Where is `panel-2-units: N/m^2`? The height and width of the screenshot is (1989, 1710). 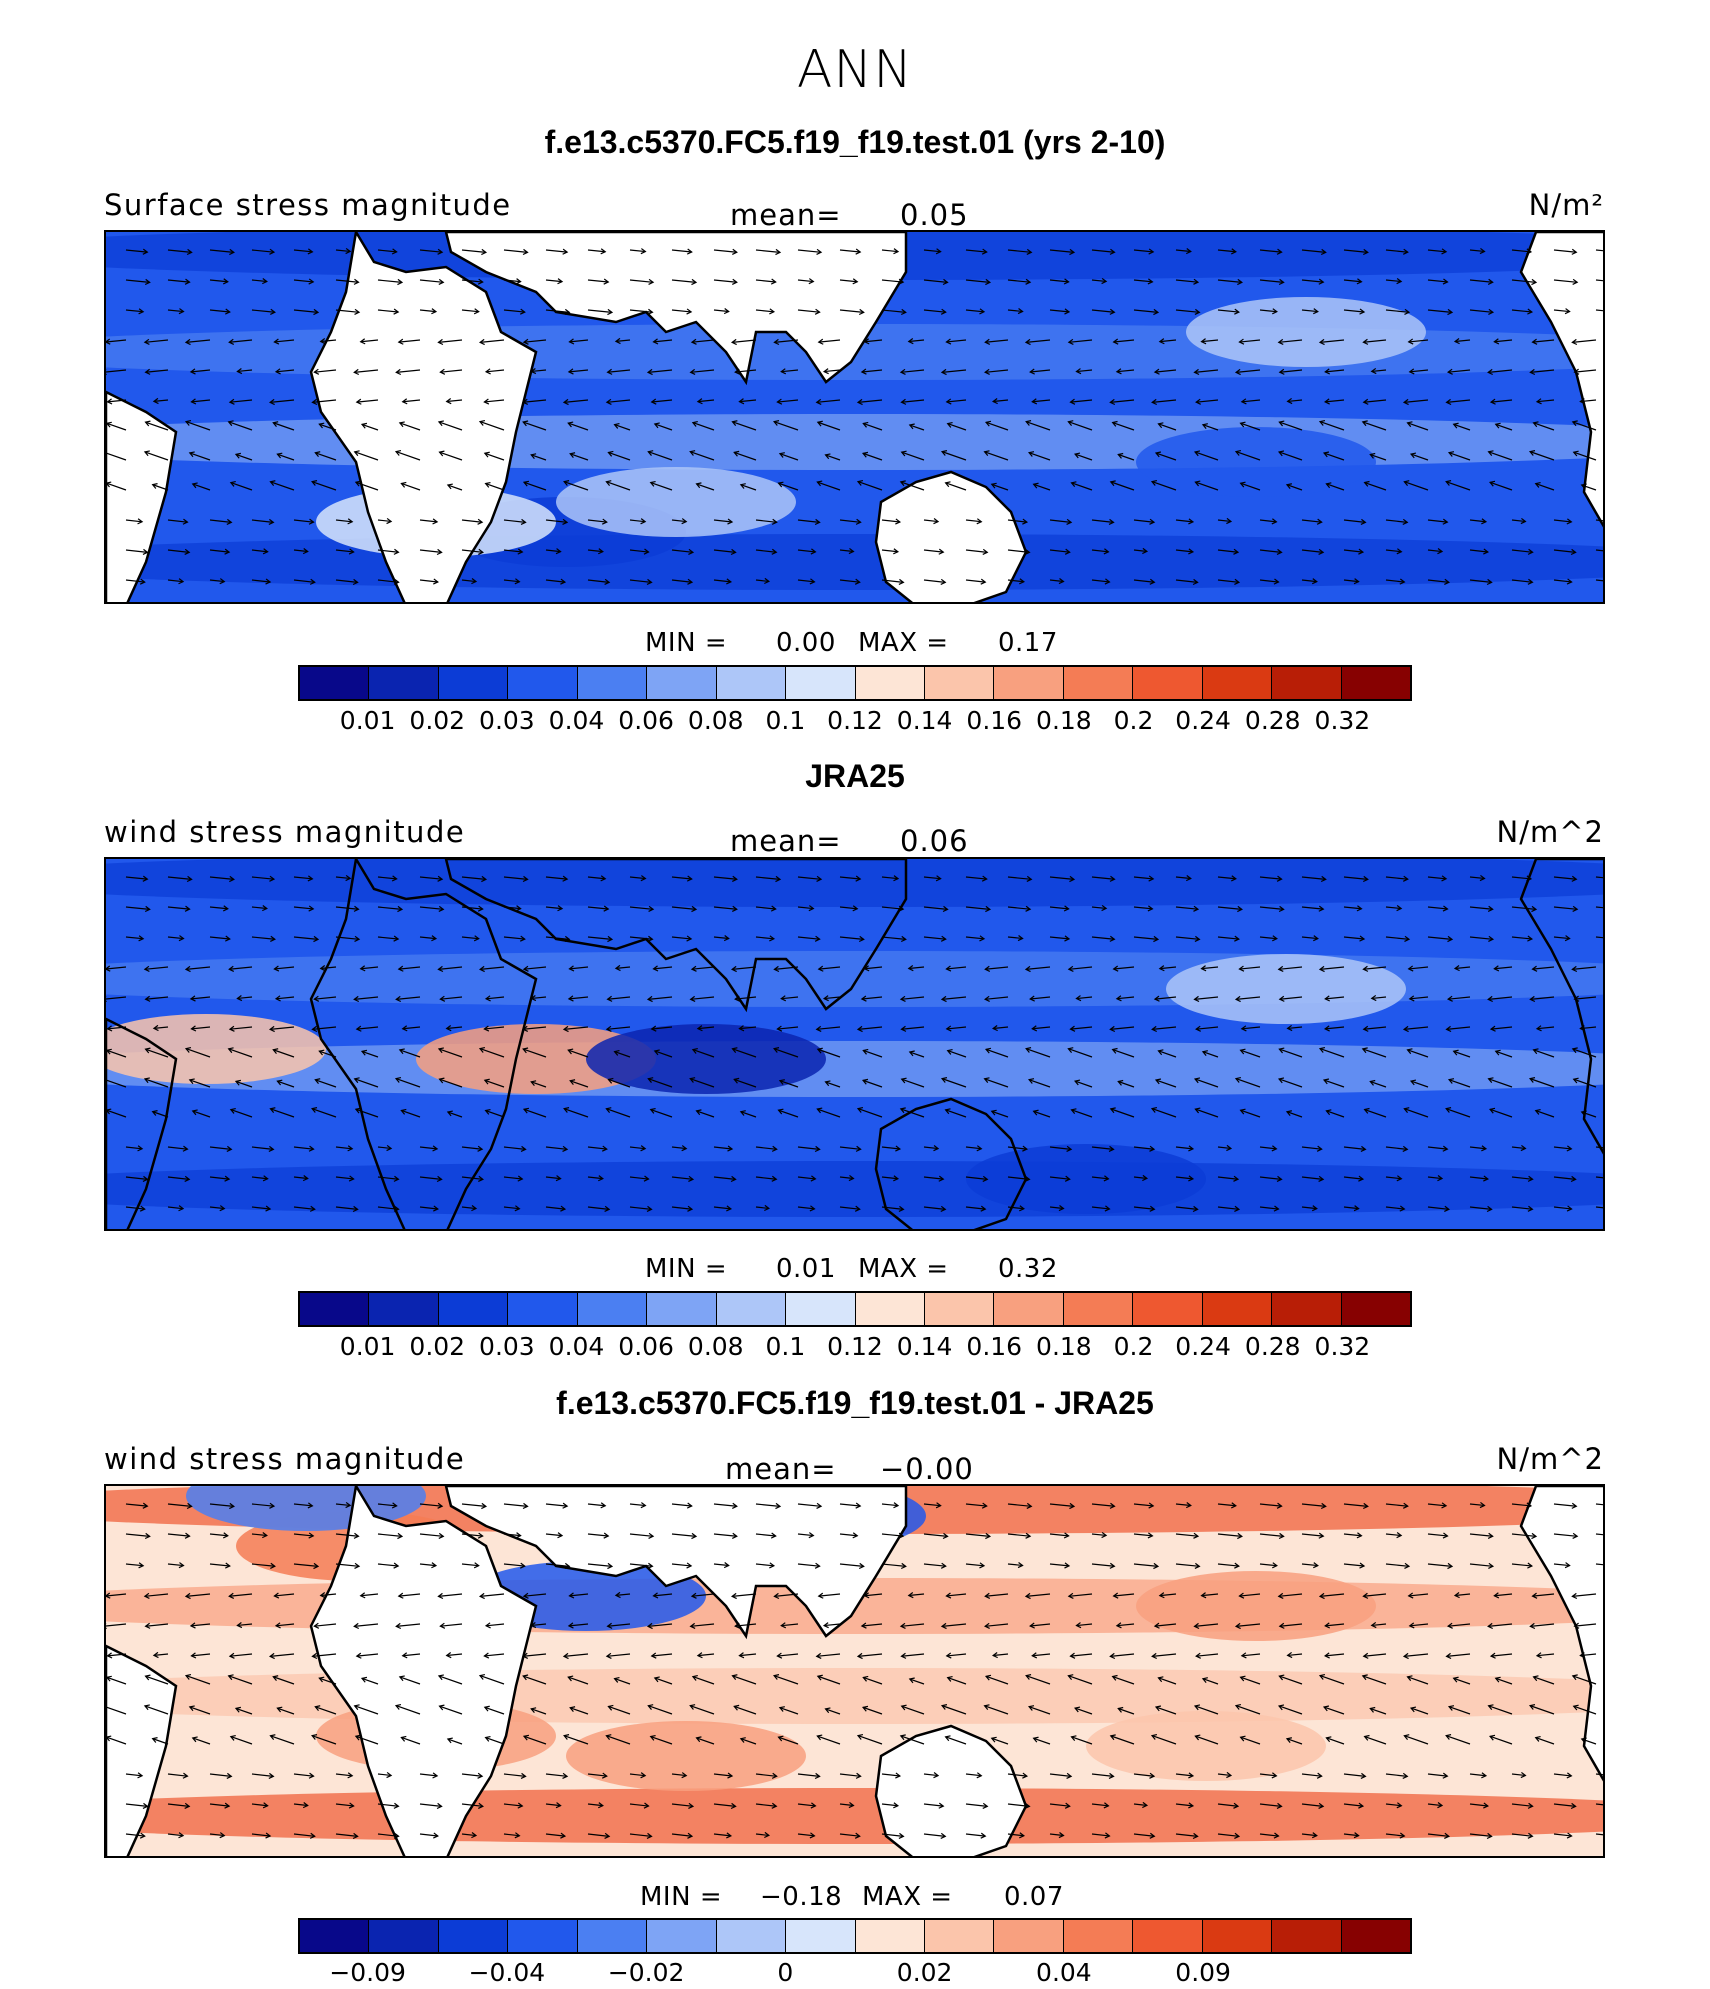 panel-2-units: N/m^2 is located at coordinates (1550, 832).